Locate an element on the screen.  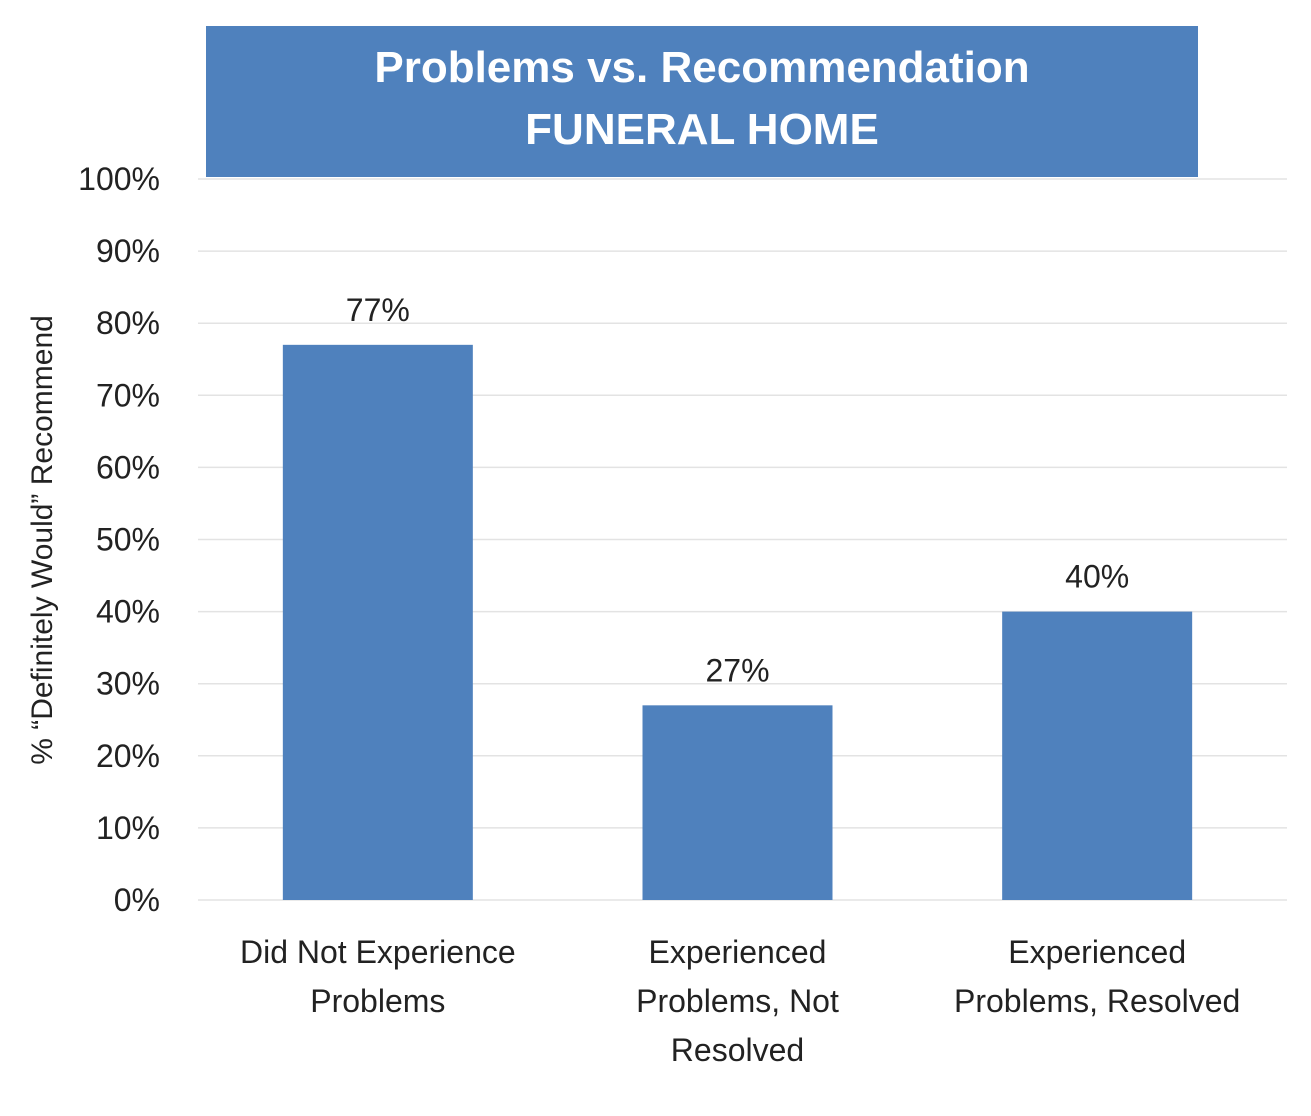
y-tick-label: 30% is located at coordinates (128, 684).